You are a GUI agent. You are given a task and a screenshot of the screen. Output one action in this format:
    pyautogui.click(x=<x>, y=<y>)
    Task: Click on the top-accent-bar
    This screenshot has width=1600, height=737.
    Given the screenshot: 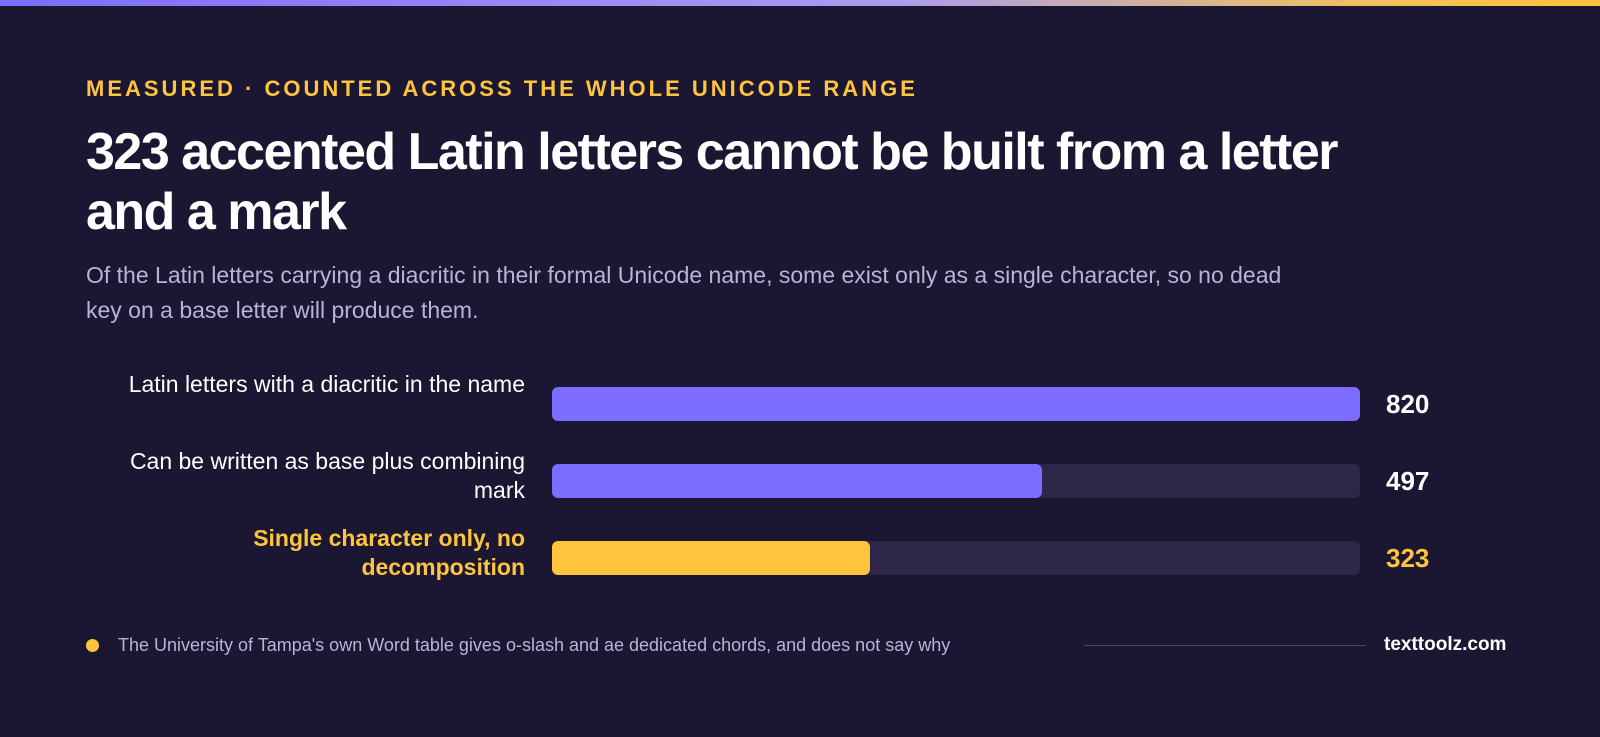 What is the action you would take?
    pyautogui.click(x=800, y=3)
    